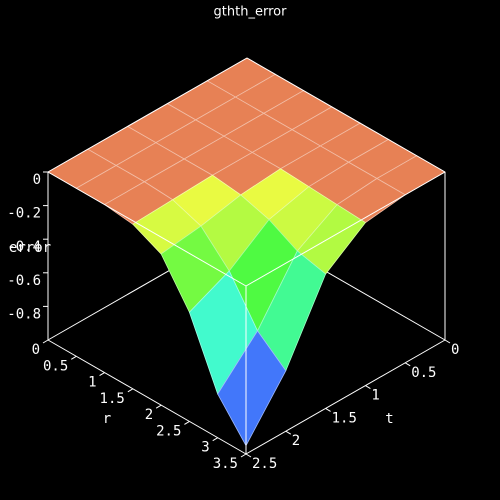 This screenshot has width=500, height=500. Describe the element at coordinates (24, 314) in the screenshot. I see `z-tick-label: -0.8` at that location.